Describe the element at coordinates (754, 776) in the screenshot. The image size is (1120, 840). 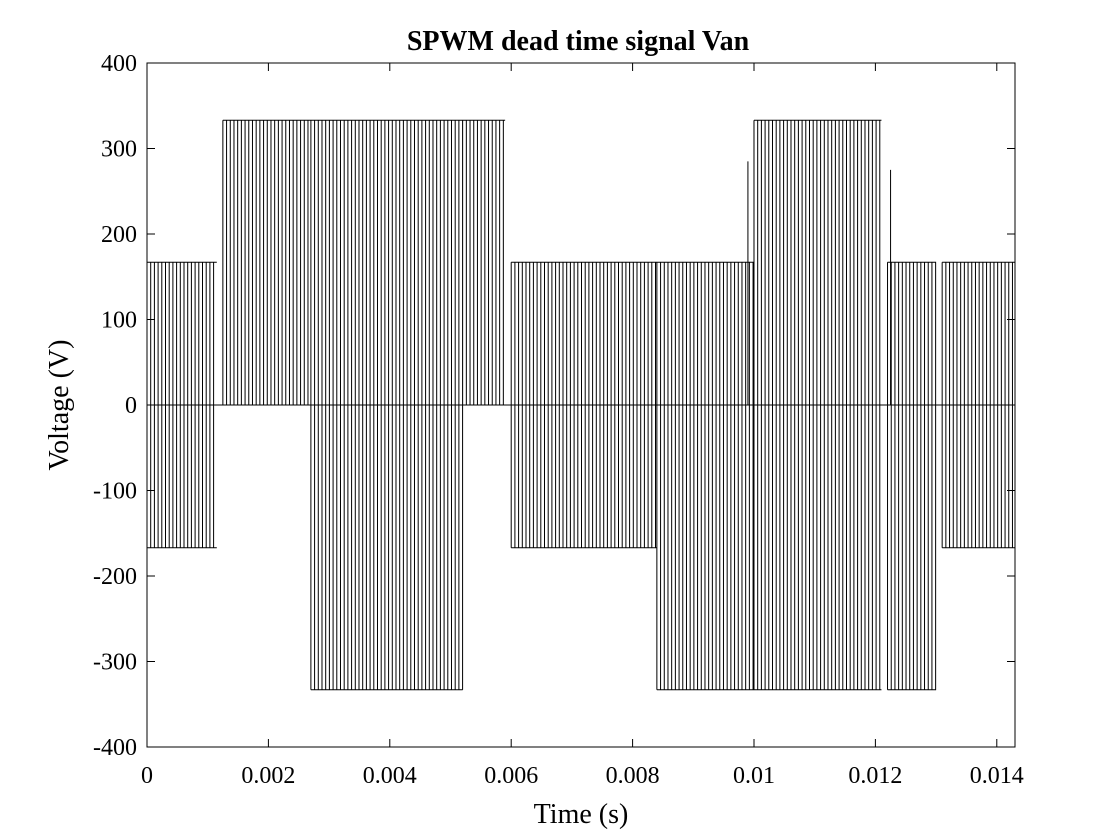
I see `x-tick-label: 0.01` at that location.